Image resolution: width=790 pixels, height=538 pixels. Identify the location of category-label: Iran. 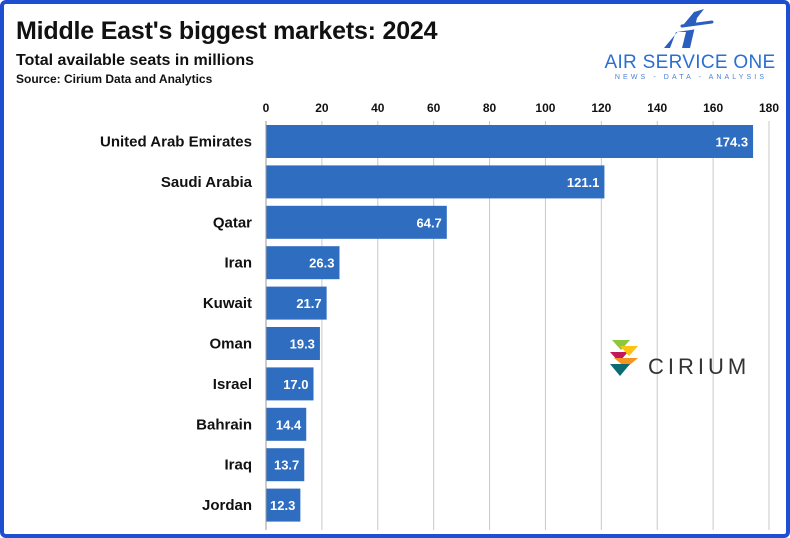
(238, 263).